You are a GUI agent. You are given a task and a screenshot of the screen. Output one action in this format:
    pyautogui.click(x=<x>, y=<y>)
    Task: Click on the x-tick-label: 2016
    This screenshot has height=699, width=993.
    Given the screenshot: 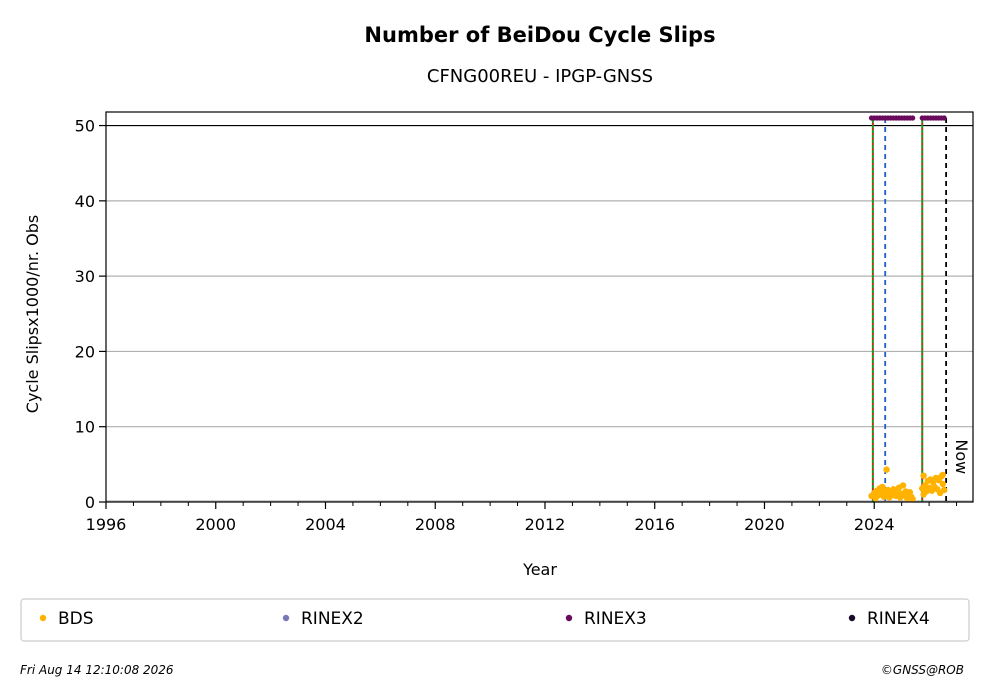 What is the action you would take?
    pyautogui.click(x=654, y=524)
    